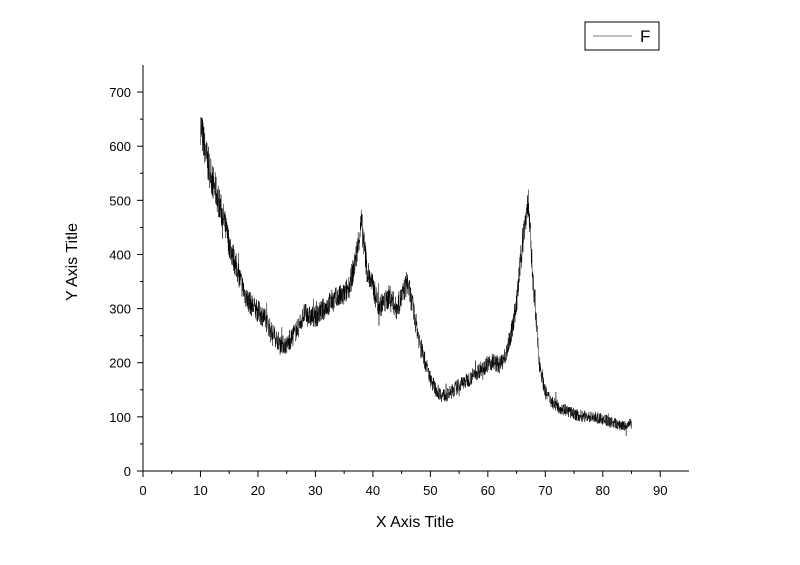  I want to click on x-tick-label-80: 80, so click(603, 490).